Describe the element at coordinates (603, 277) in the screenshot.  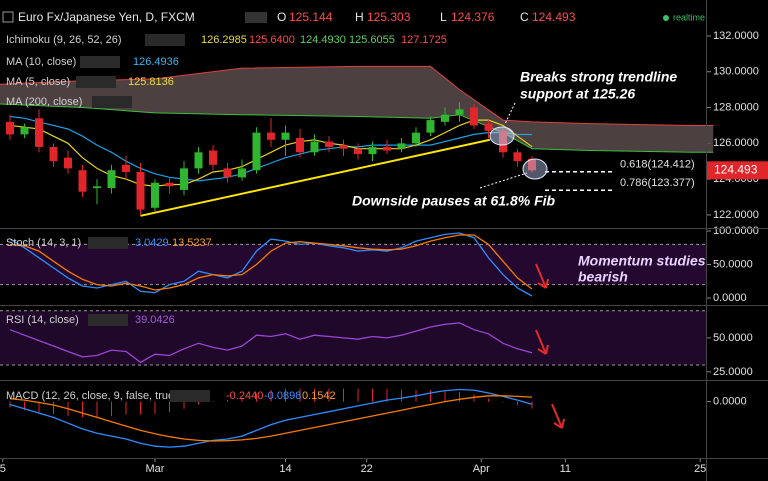
I see `annotation: bearish` at that location.